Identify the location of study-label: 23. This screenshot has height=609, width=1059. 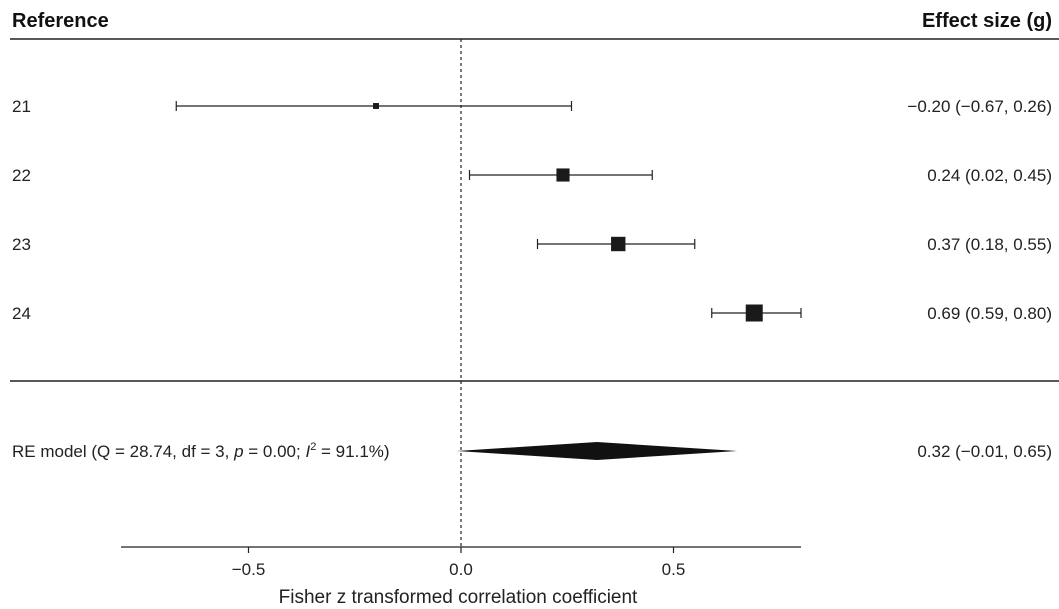
(21, 244).